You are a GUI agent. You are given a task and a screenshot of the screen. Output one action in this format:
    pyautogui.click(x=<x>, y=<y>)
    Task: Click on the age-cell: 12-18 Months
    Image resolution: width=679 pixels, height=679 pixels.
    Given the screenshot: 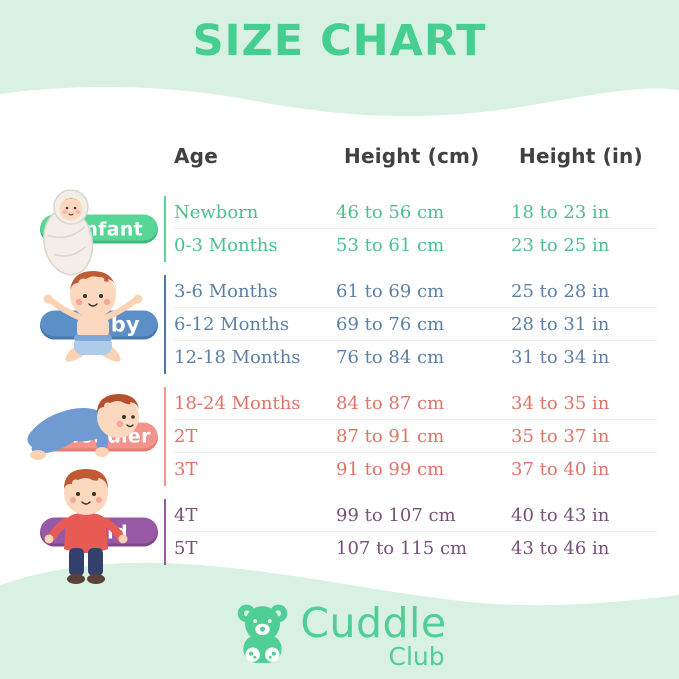 What is the action you would take?
    pyautogui.click(x=237, y=357)
    